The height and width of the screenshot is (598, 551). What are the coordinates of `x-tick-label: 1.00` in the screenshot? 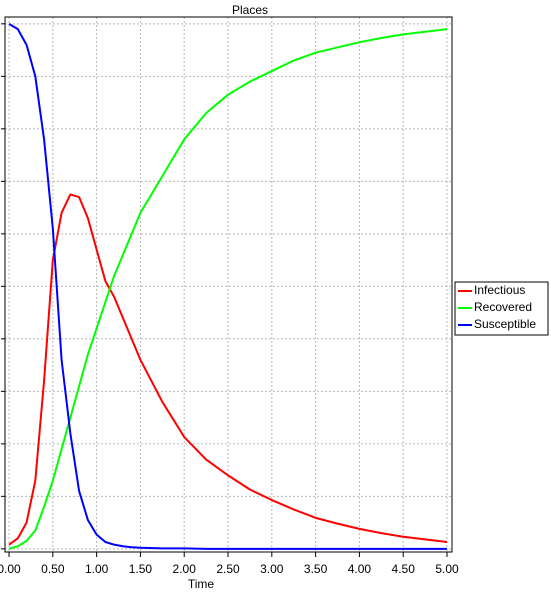 It's located at (97, 569).